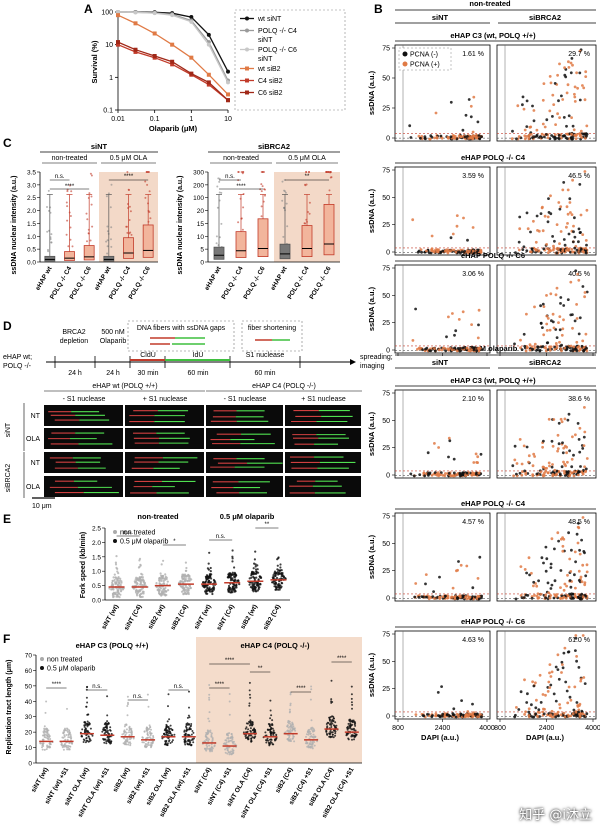 The height and width of the screenshot is (829, 600). Describe the element at coordinates (241, 158) in the screenshot. I see `panel-c-nontreated: non-treated` at that location.